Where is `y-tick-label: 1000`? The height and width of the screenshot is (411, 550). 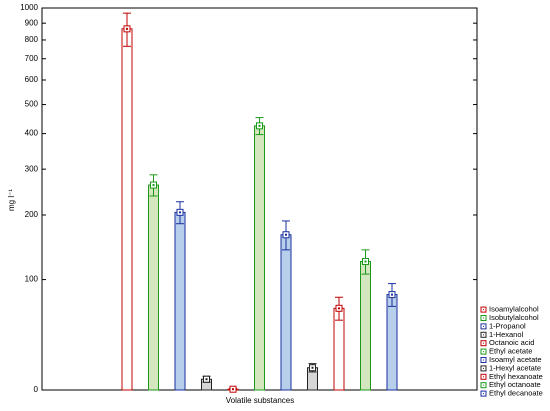 y-tick-label: 1000 is located at coordinates (29, 7).